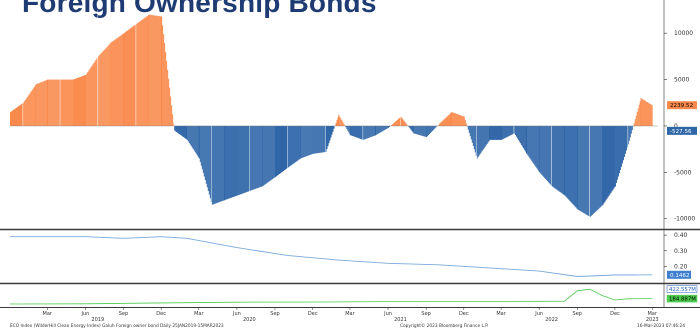 Image resolution: width=700 pixels, height=328 pixels. I want to click on y-tick-label: 10000, so click(683, 33).